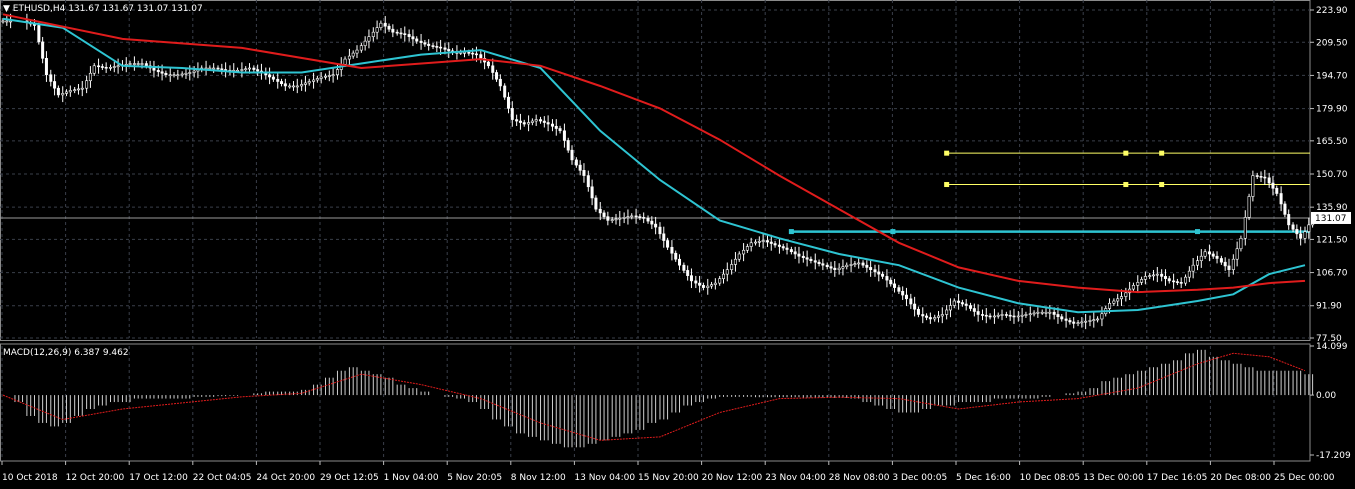  I want to click on price-tick-label: 223.90, so click(1332, 11).